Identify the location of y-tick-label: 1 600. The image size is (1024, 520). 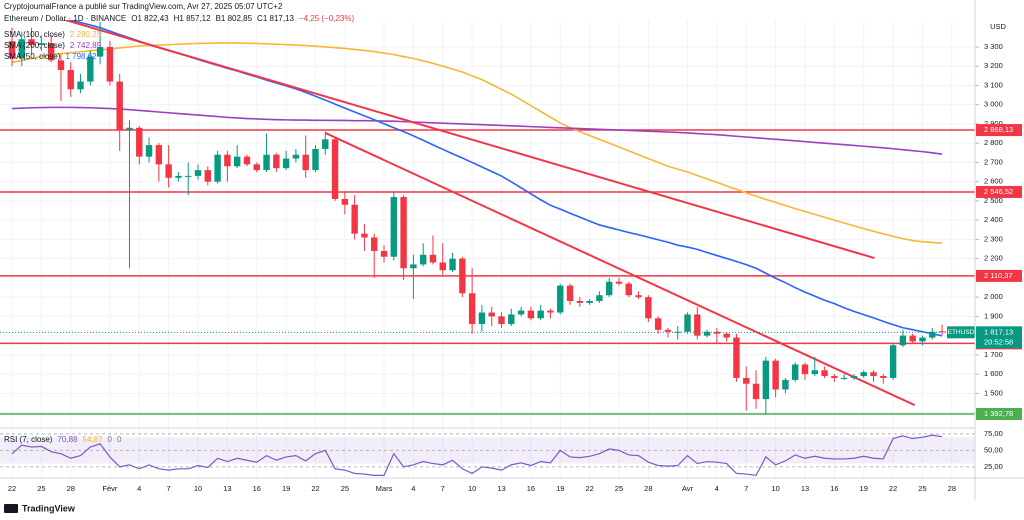
(993, 373).